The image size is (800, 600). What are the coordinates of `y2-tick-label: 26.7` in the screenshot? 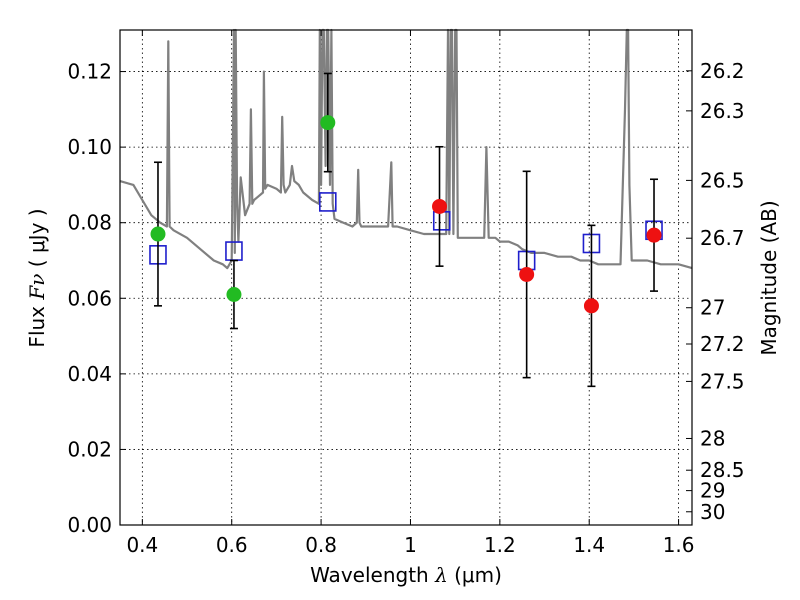 It's located at (722, 238).